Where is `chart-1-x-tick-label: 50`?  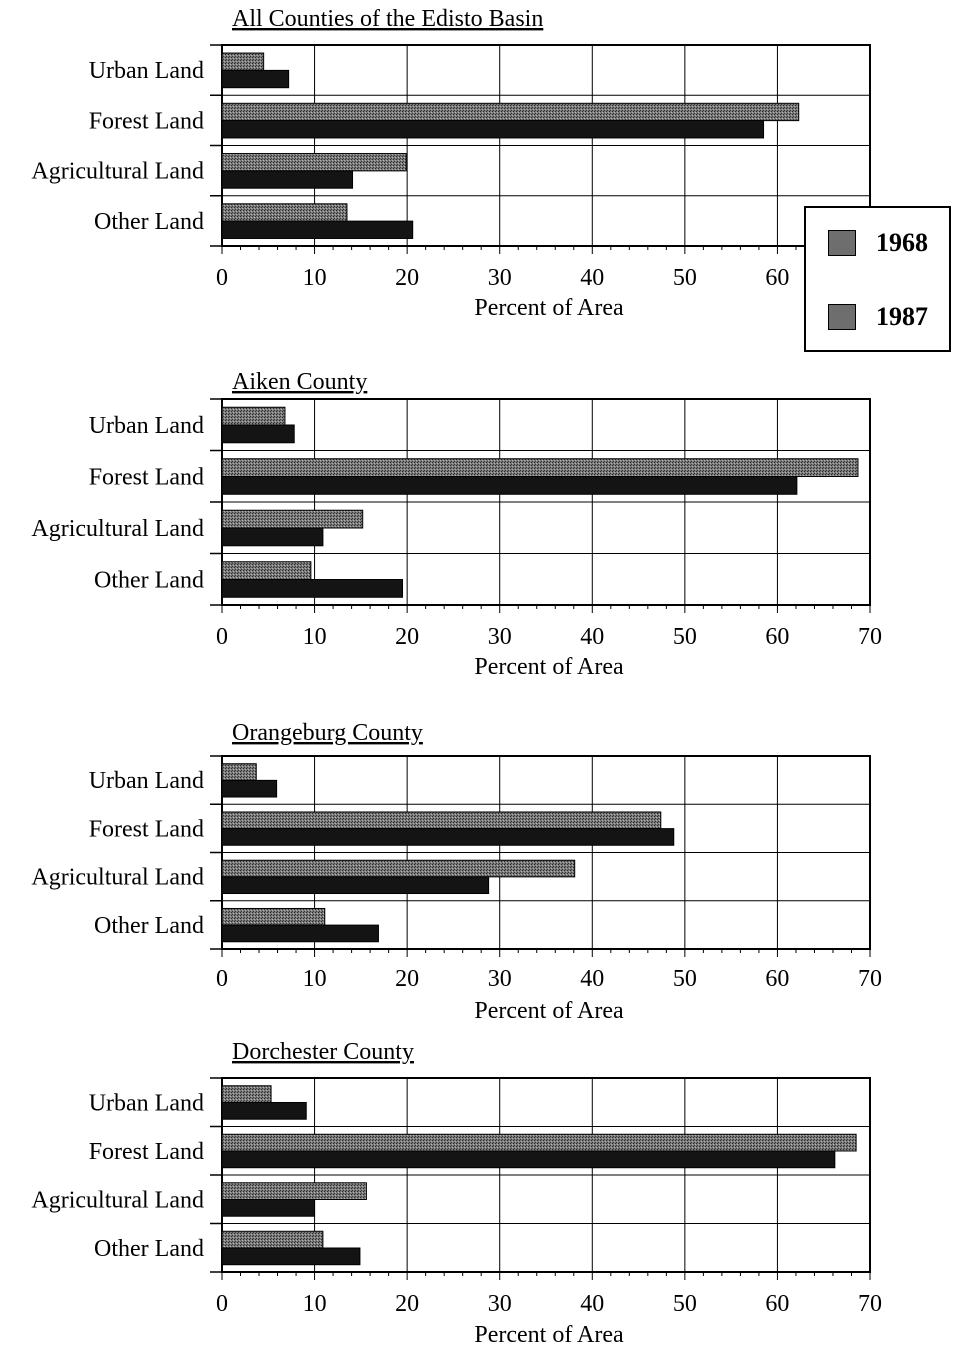 chart-1-x-tick-label: 50 is located at coordinates (685, 278).